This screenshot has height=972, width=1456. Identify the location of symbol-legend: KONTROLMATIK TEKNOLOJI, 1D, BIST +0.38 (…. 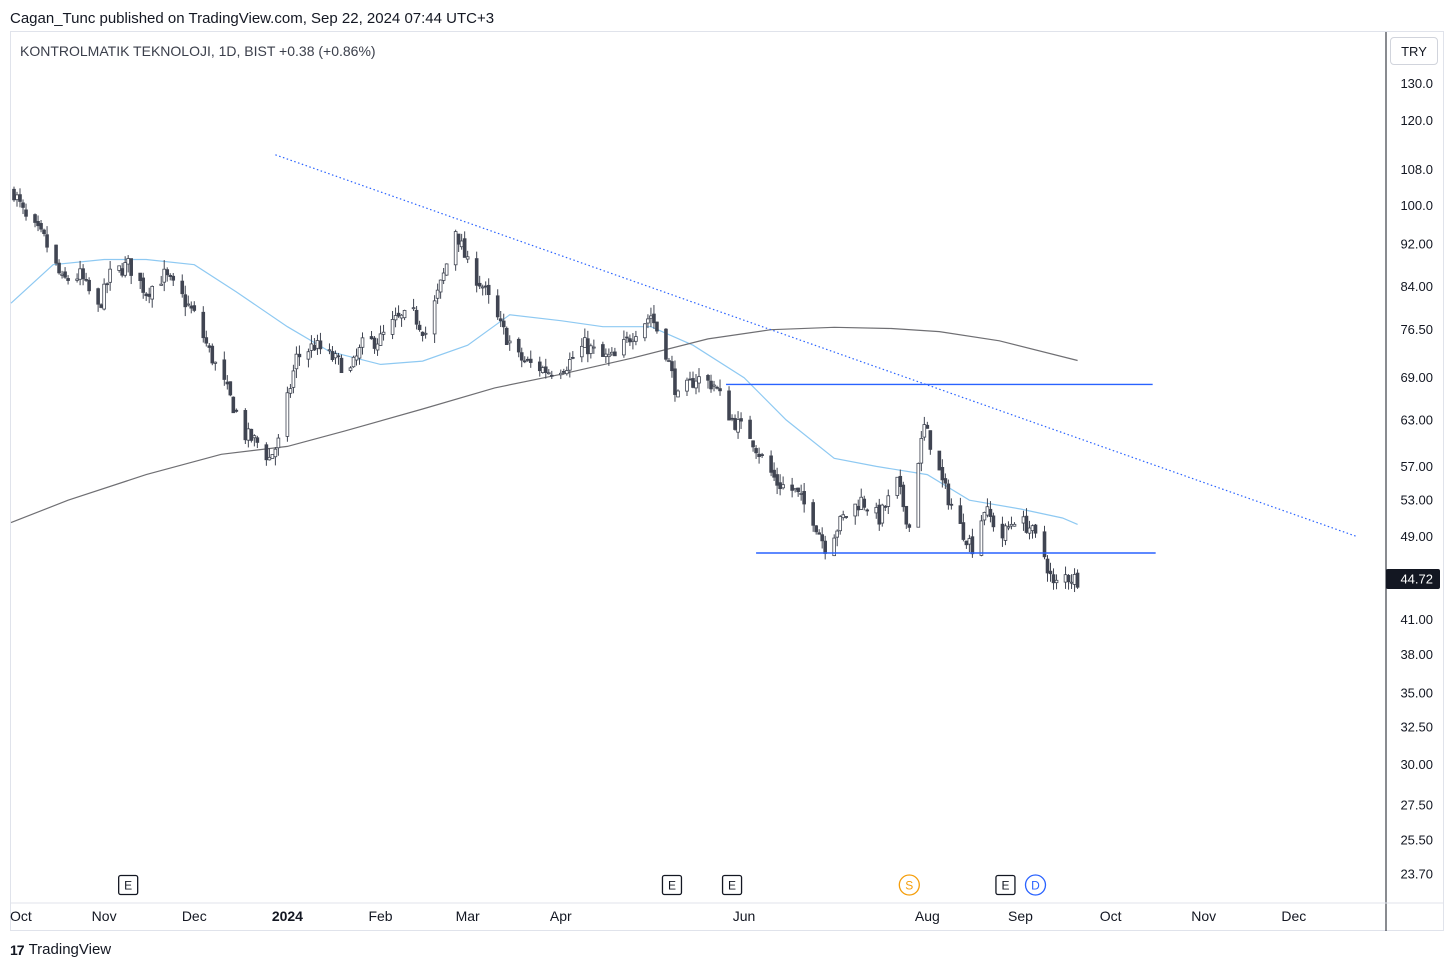
(198, 51).